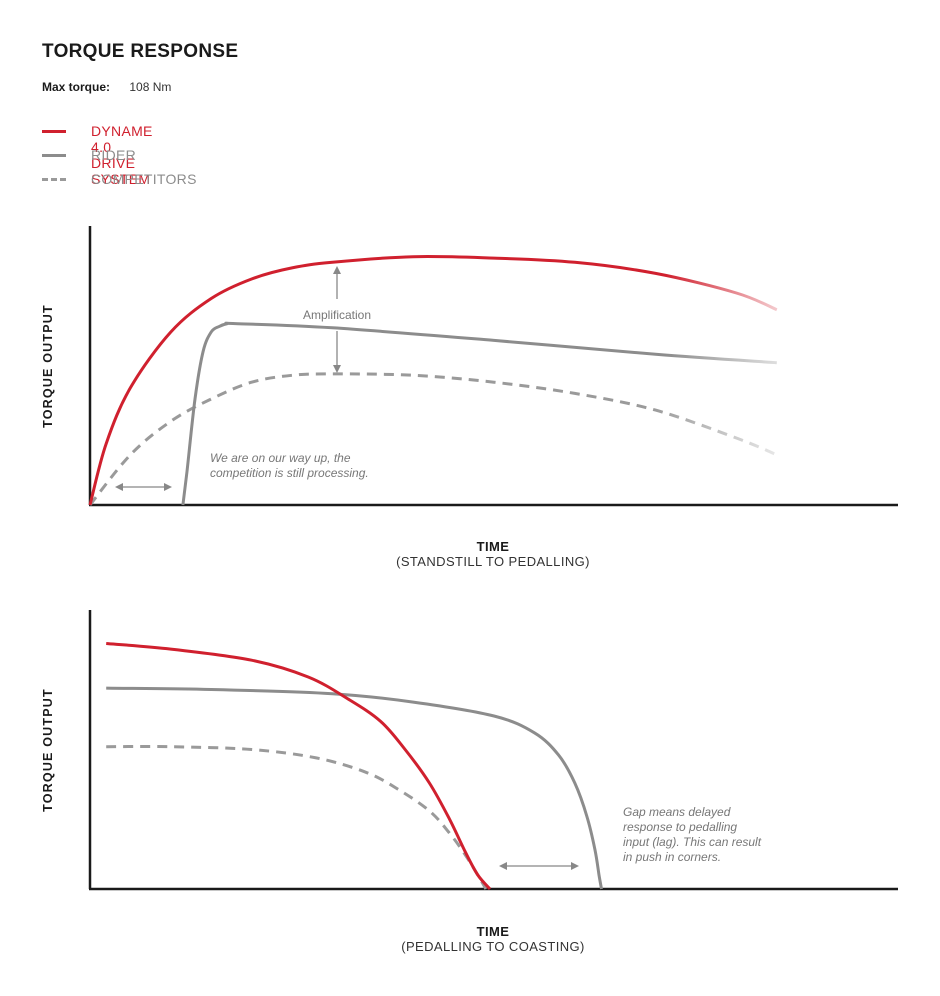 The height and width of the screenshot is (996, 940). What do you see at coordinates (289, 473) in the screenshot?
I see `chart-1-note-line-2: competition is still processing.` at bounding box center [289, 473].